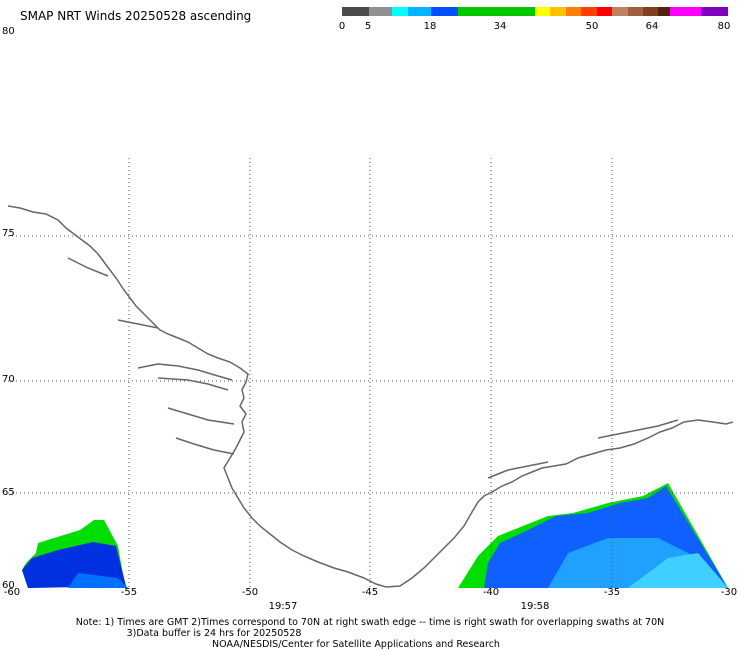  What do you see at coordinates (593, 535) in the screenshot?
I see `wind-swath-right` at bounding box center [593, 535].